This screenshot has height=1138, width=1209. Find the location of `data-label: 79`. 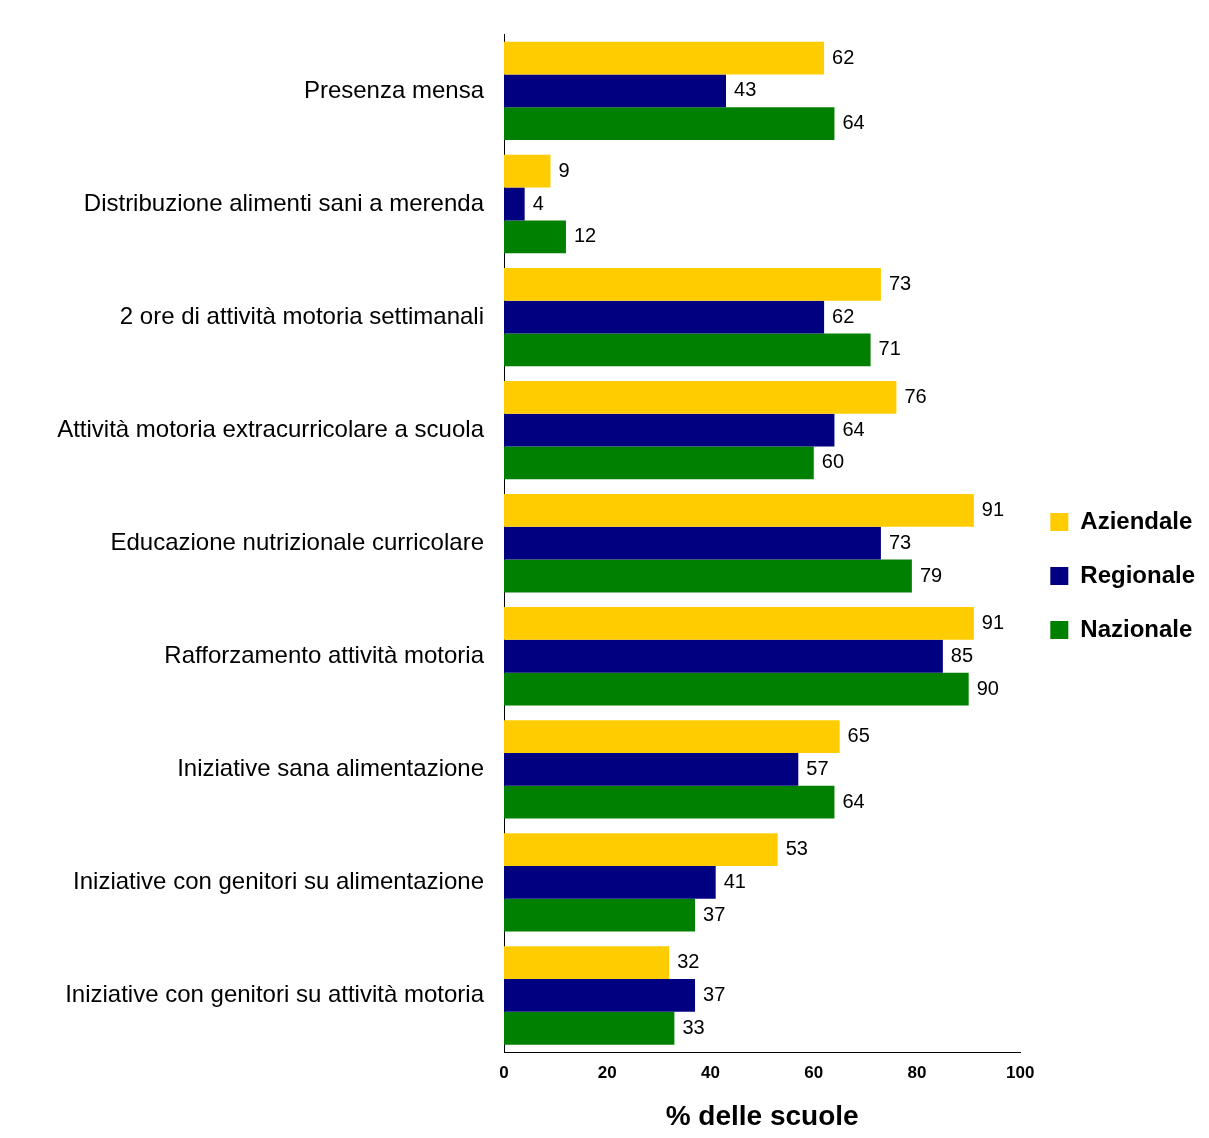

data-label: 79 is located at coordinates (931, 574).